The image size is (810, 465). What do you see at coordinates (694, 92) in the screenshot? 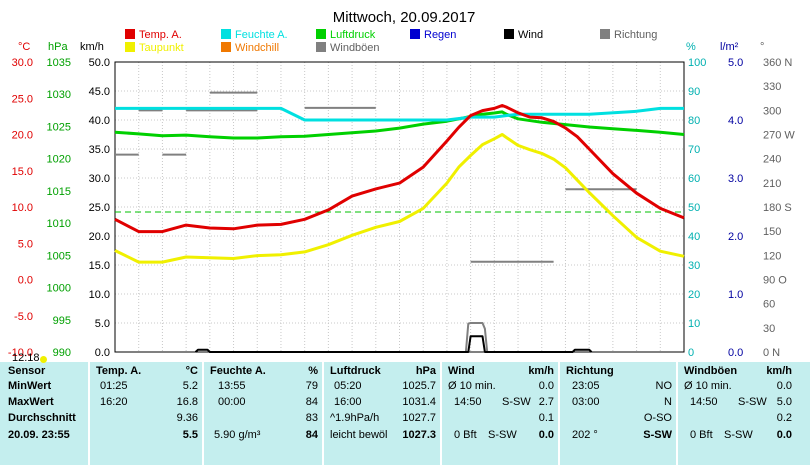
I see `axis-3-tick-1: 90` at bounding box center [694, 92].